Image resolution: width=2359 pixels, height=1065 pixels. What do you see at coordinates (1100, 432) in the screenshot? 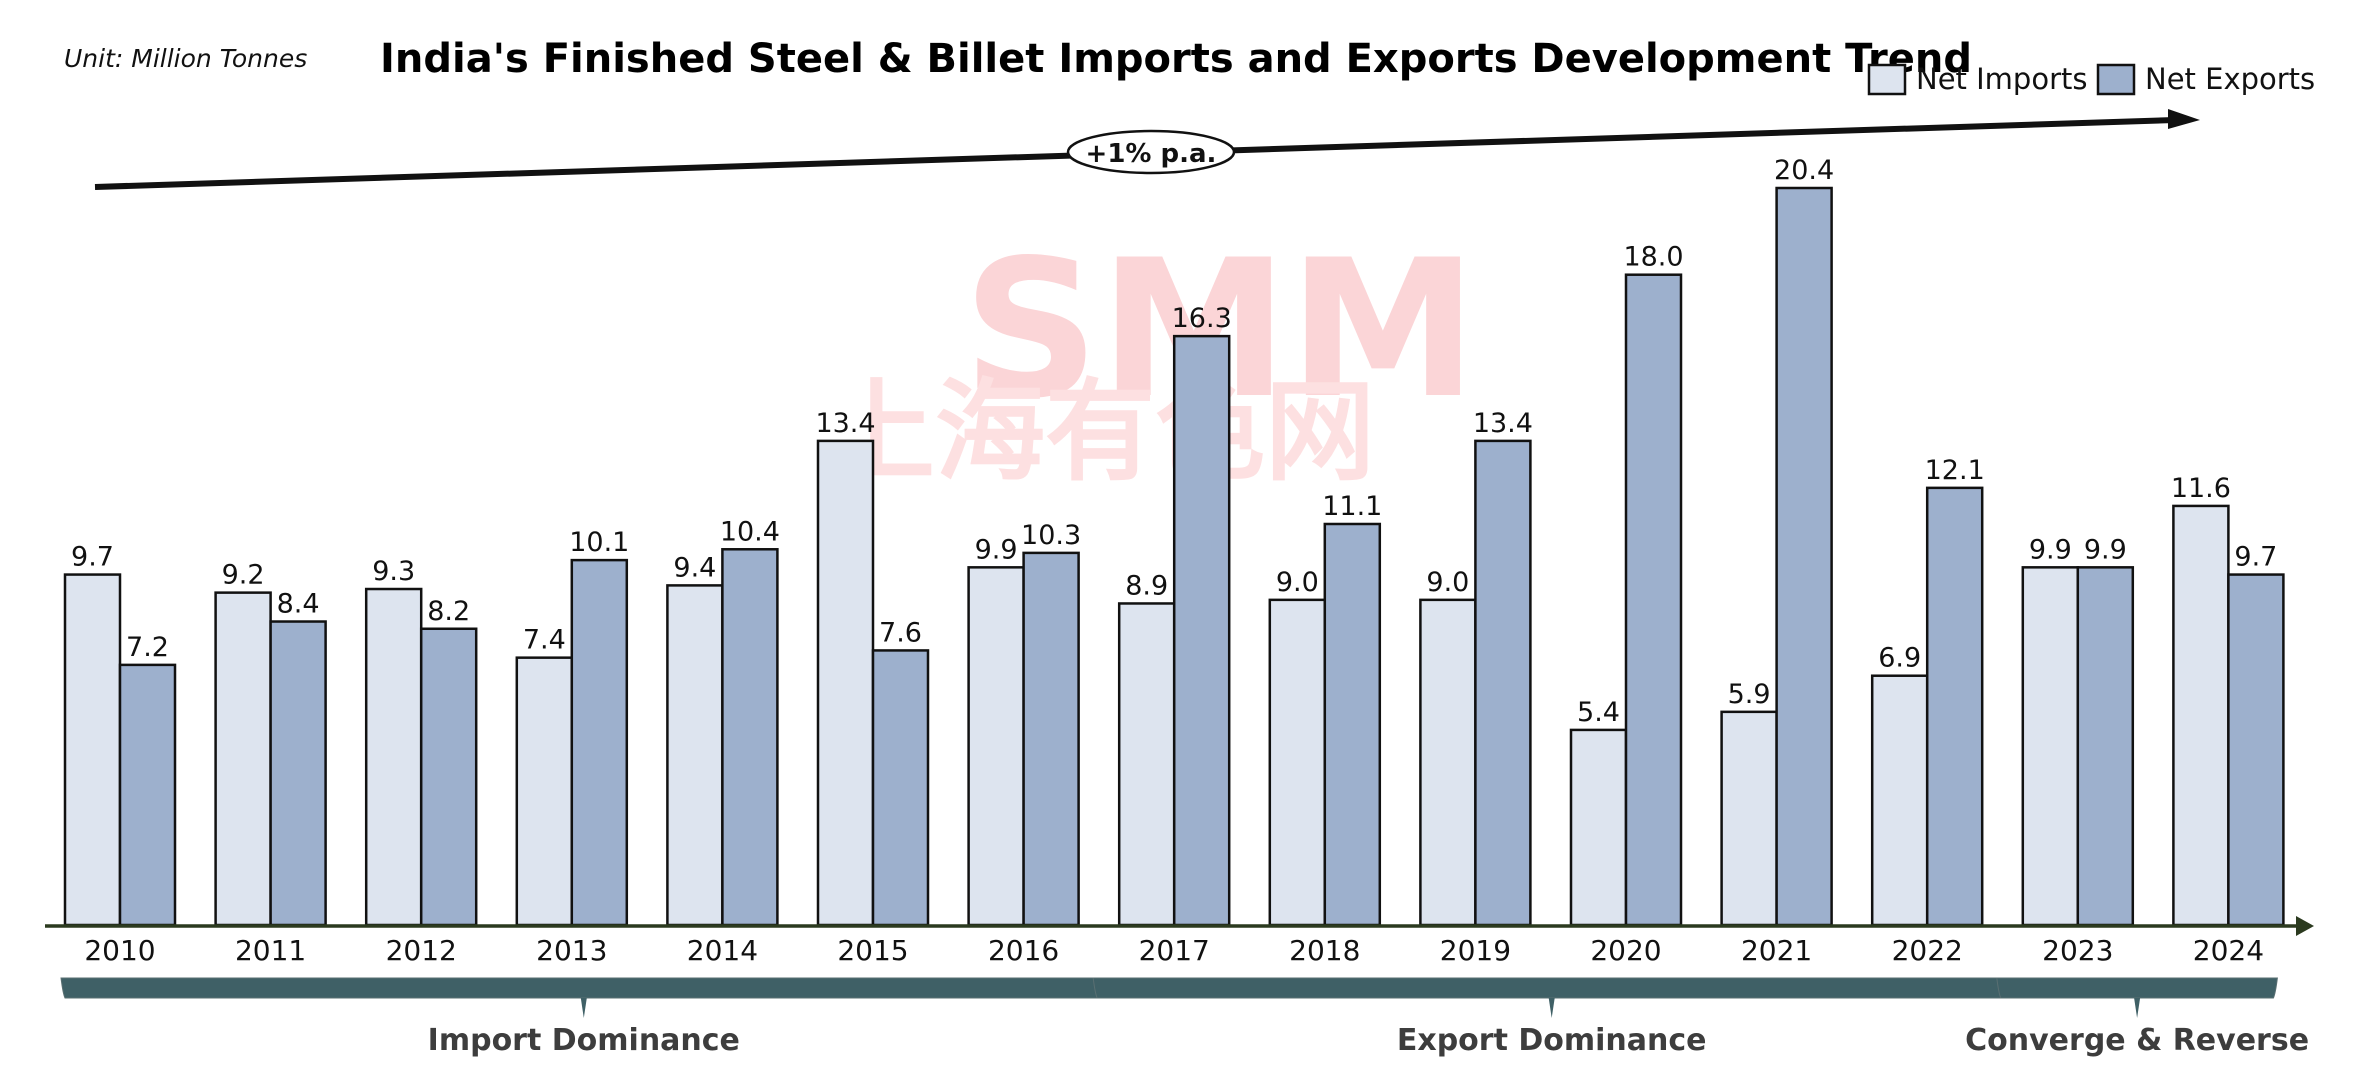
I see `watermark-cjk: 上海有色网` at bounding box center [1100, 432].